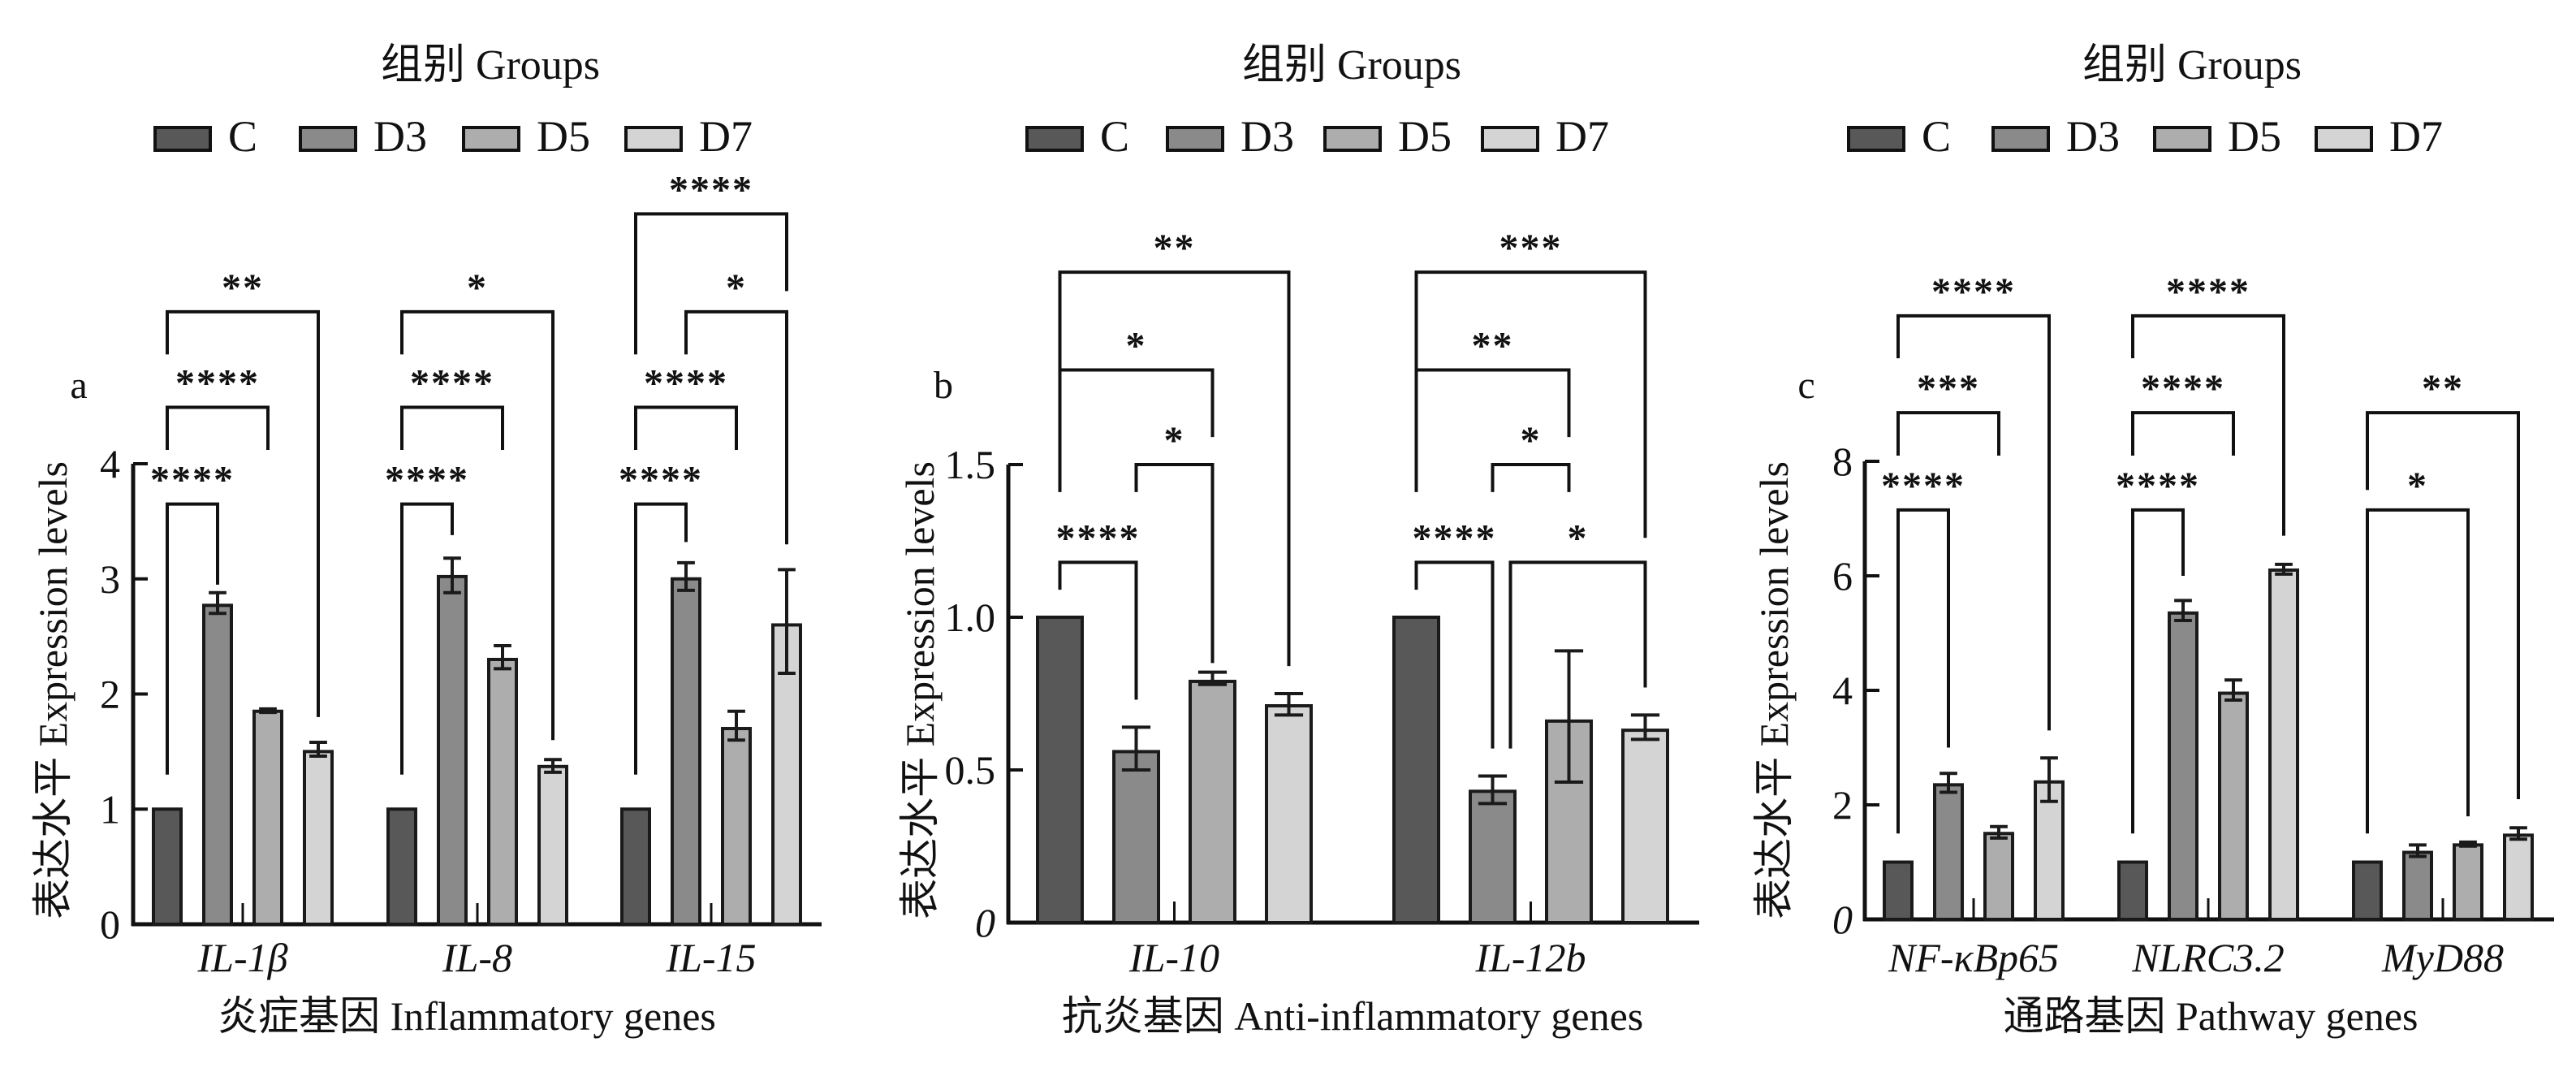  Describe the element at coordinates (477, 957) in the screenshot. I see `x-category-label: IL-8` at that location.